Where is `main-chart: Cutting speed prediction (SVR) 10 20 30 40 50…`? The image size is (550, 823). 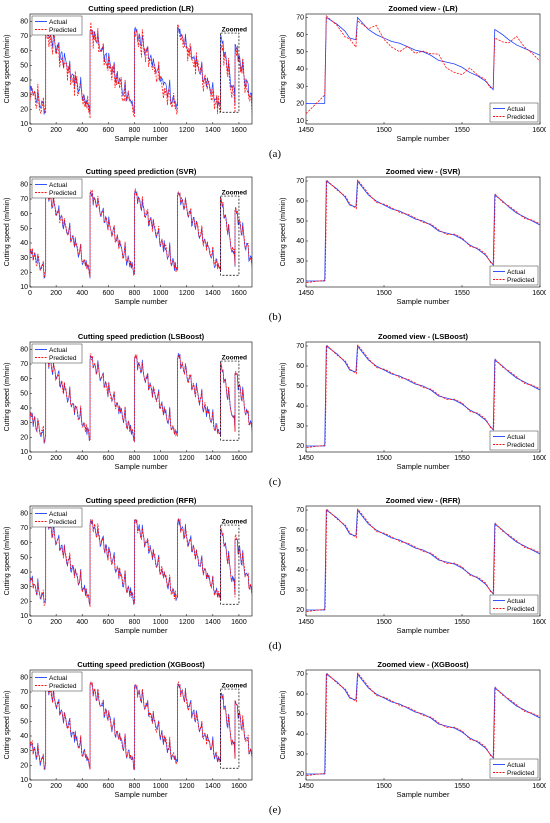 main-chart: Cutting speed prediction (SVR) 10 20 30 40 50… is located at coordinates (128, 236).